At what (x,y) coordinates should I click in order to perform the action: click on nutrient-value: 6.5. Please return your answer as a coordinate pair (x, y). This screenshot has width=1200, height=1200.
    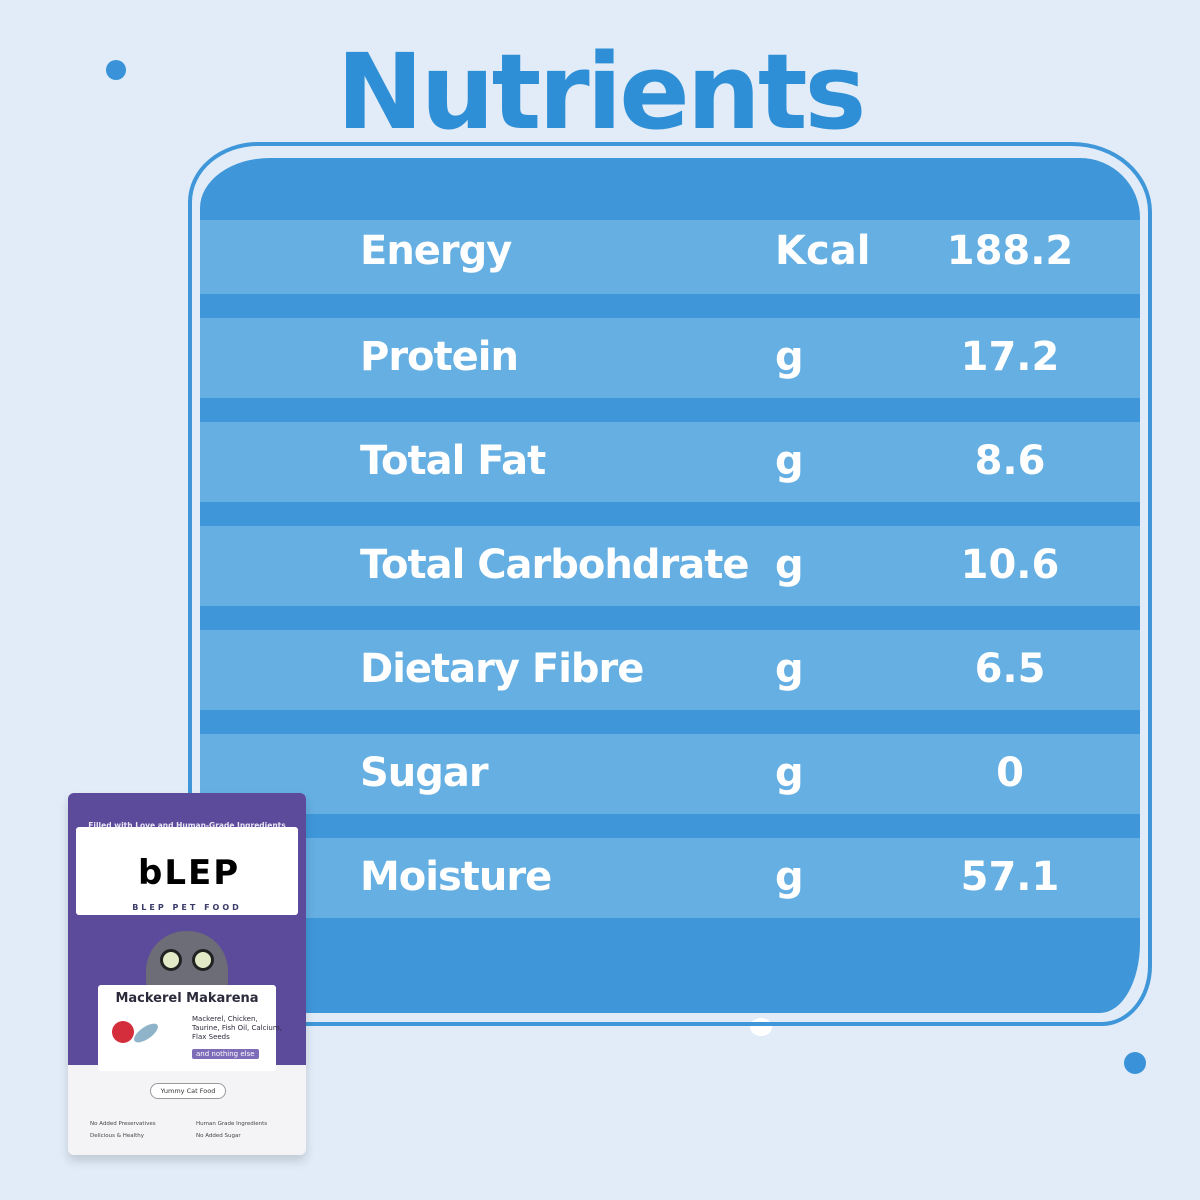
    Looking at the image, I should click on (1010, 669).